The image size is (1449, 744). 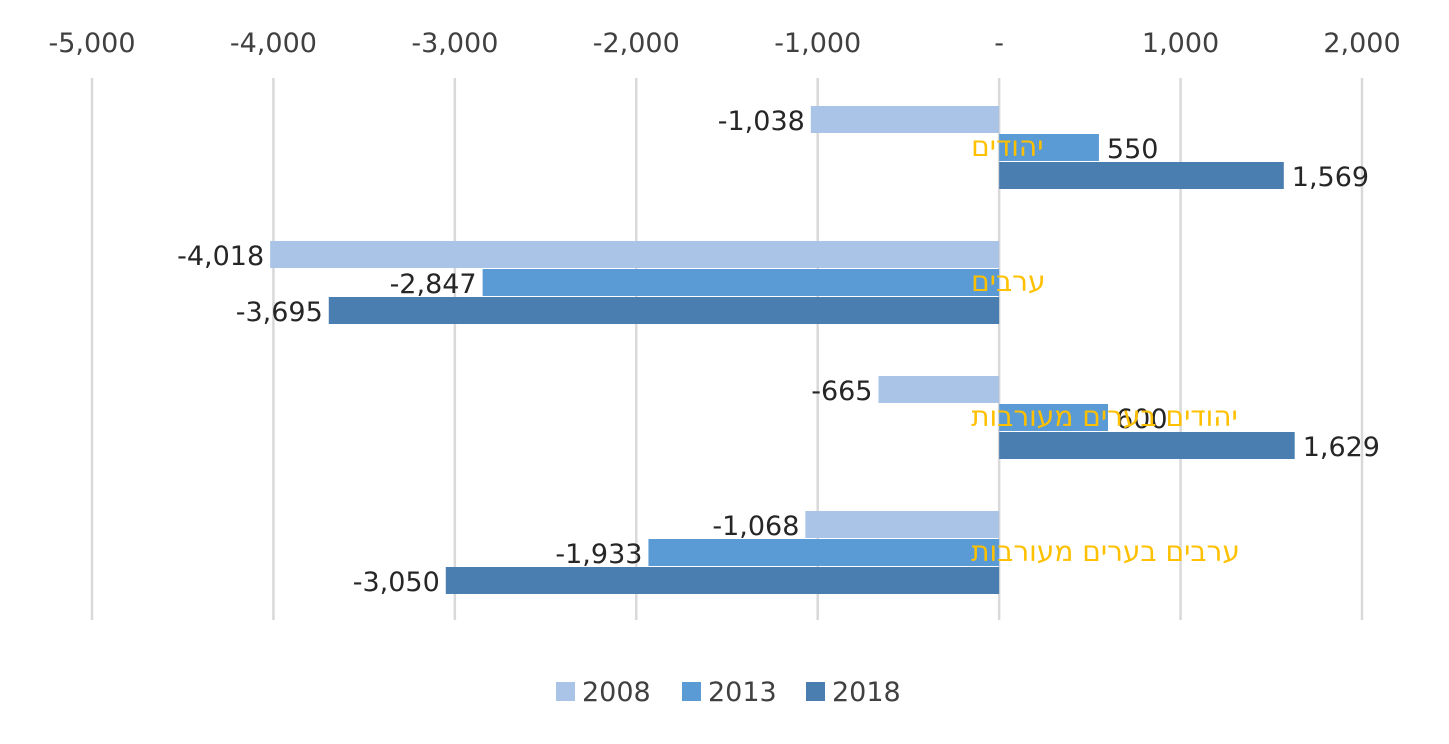 I want to click on category-label: יהודים בערים מעורבות, so click(x=1104, y=416).